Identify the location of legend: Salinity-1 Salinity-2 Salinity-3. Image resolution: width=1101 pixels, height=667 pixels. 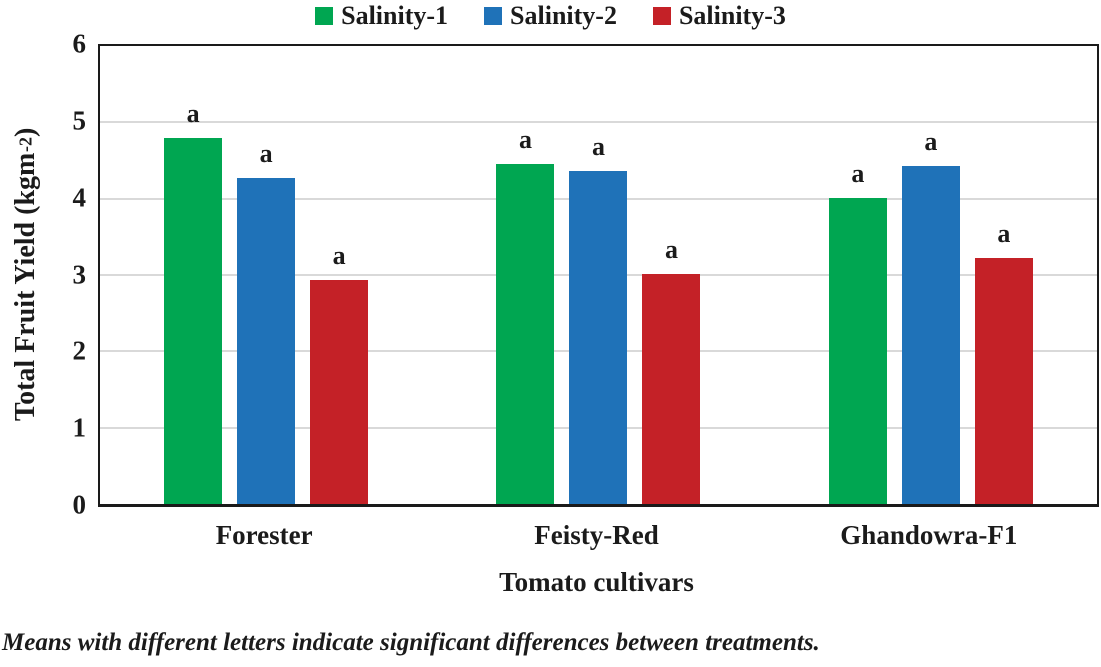
(550, 16).